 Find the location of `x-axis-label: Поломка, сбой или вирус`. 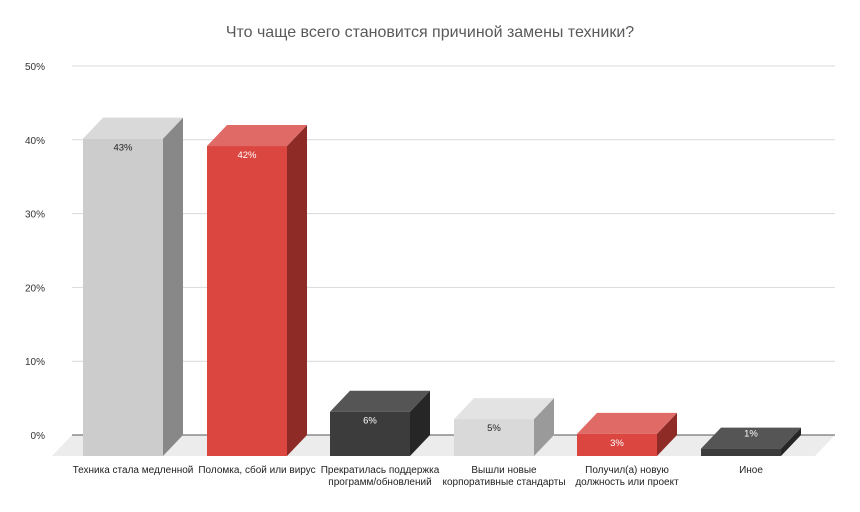

x-axis-label: Поломка, сбой или вирус is located at coordinates (256, 470).